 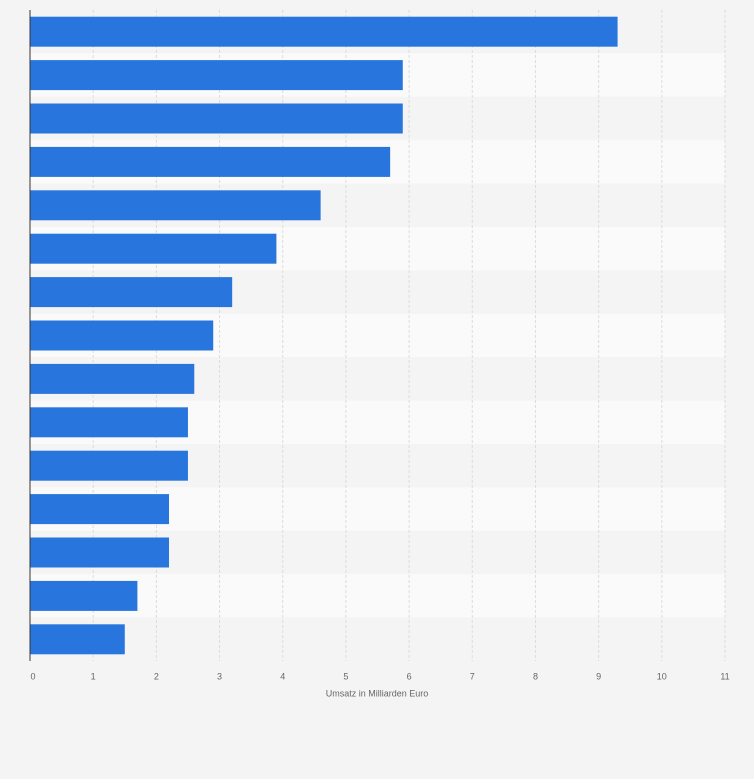 I want to click on x-axis-label: Umsatz in Milliarden Euro, so click(x=377, y=693).